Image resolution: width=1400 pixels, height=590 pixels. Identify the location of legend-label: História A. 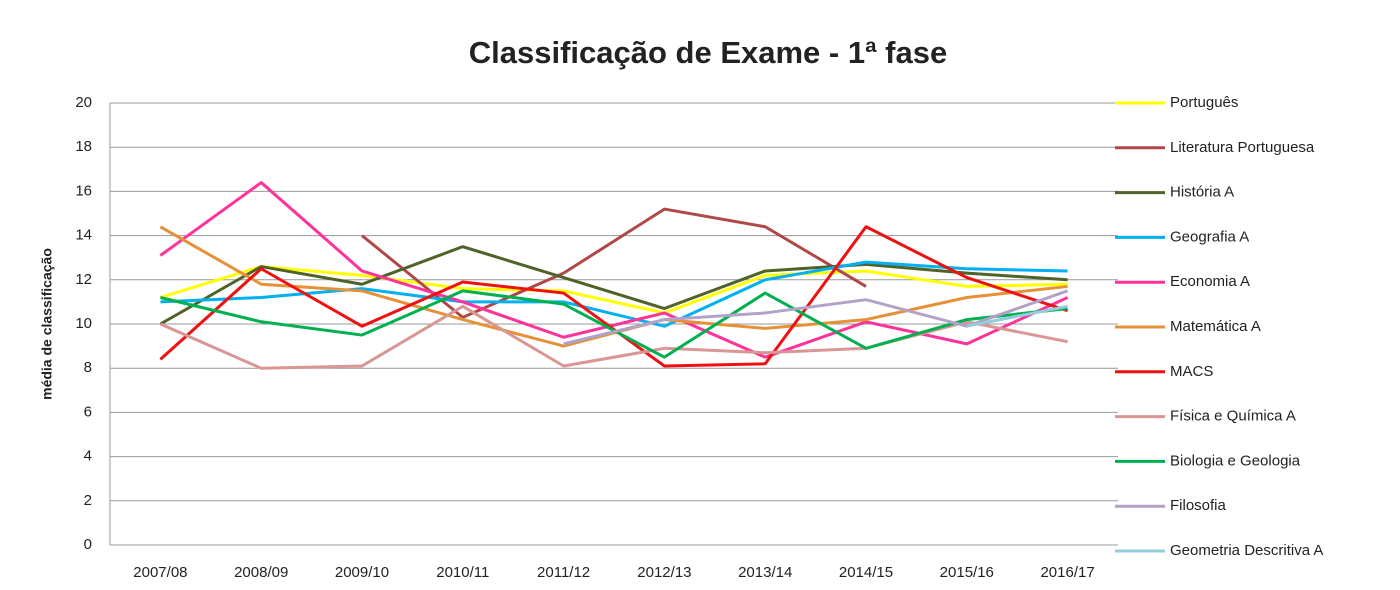
(1202, 192).